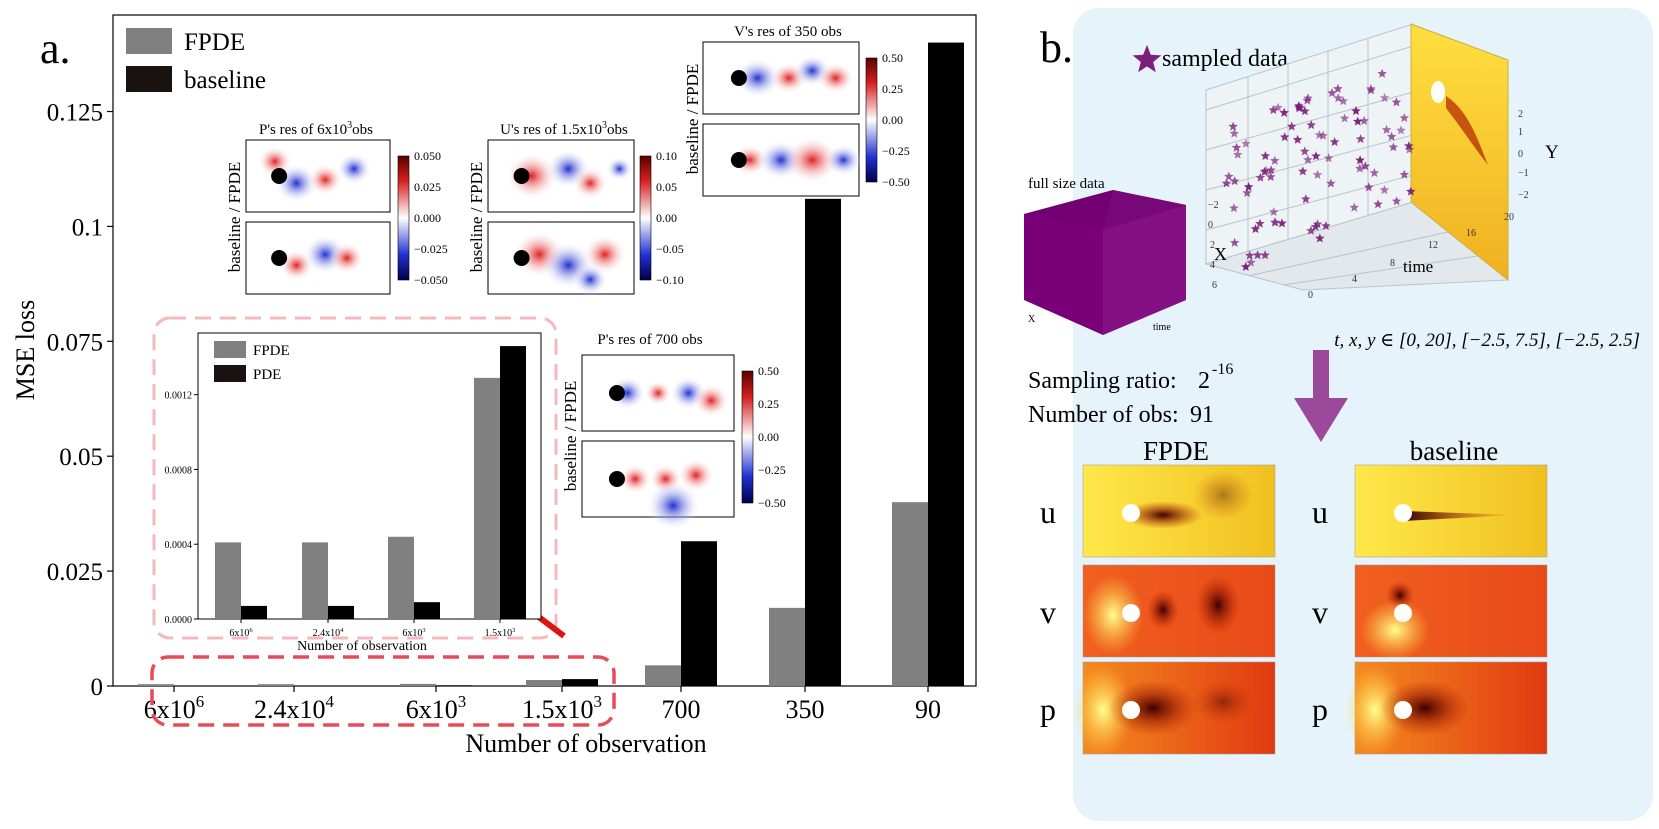 This screenshot has height=829, width=1659. Describe the element at coordinates (670, 249) in the screenshot. I see `colorbar-tick-label: −0.05` at that location.